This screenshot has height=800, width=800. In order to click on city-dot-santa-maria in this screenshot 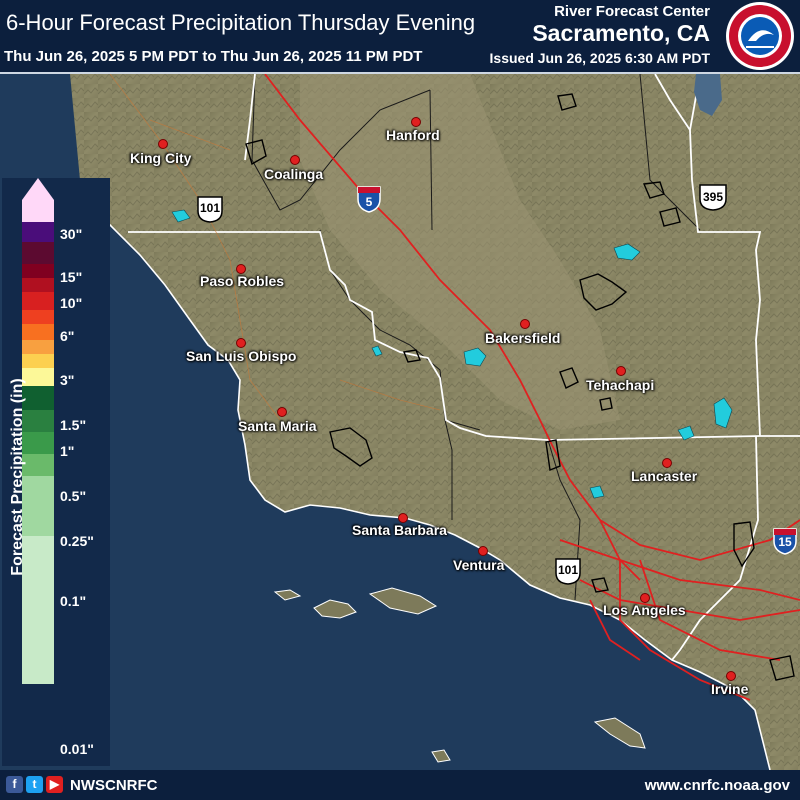, I will do `click(282, 412)`.